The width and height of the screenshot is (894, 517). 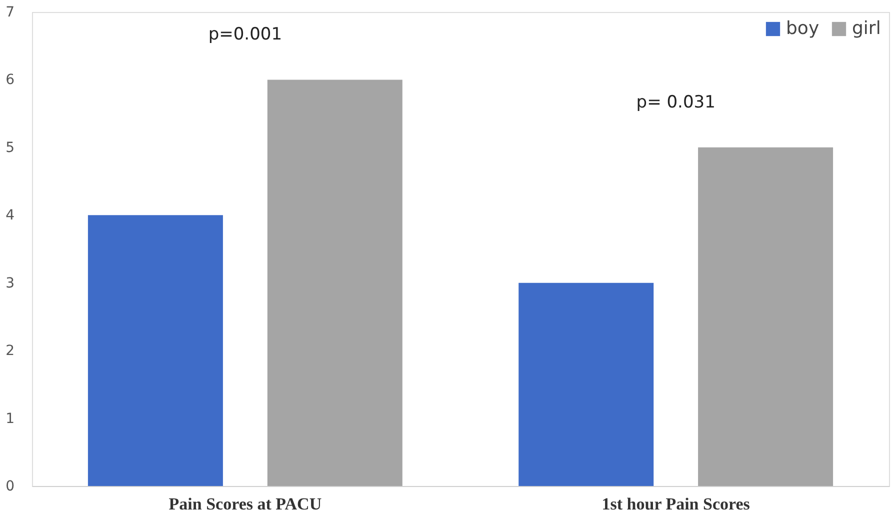 I want to click on x-tick-label: Pain Scores at PACU, so click(x=245, y=504).